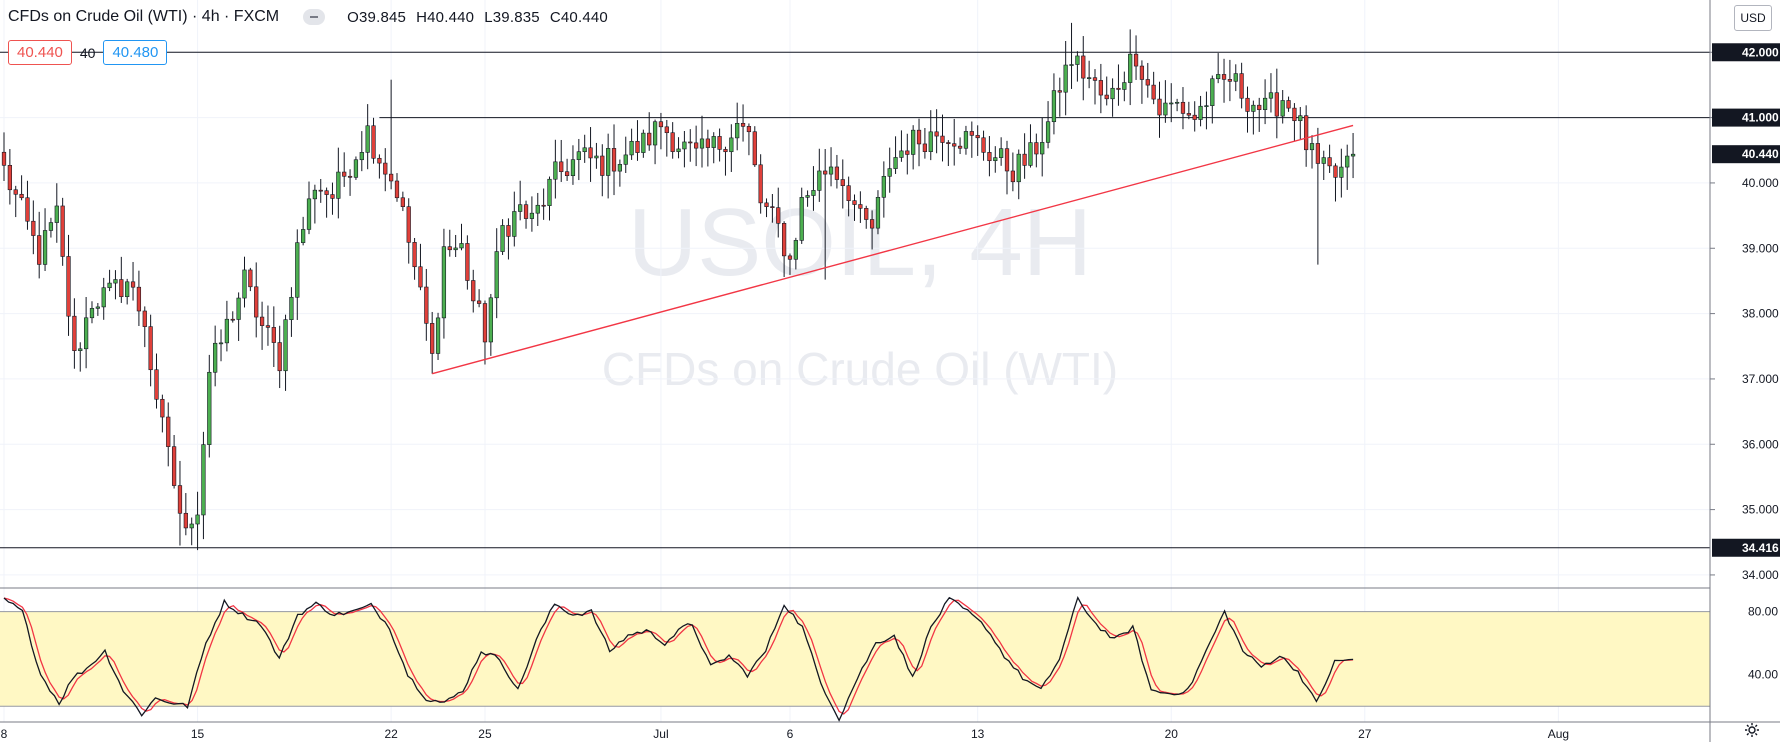 The height and width of the screenshot is (742, 1780). I want to click on settings-gear-icon, so click(1752, 730).